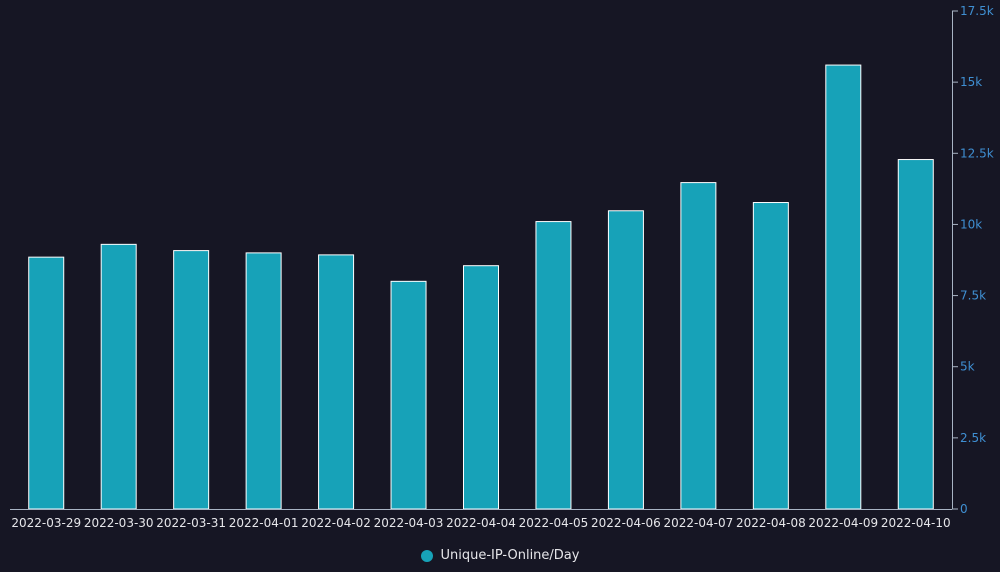 This screenshot has width=1000, height=572. Describe the element at coordinates (426, 555) in the screenshot. I see `legend-marker-icon` at that location.